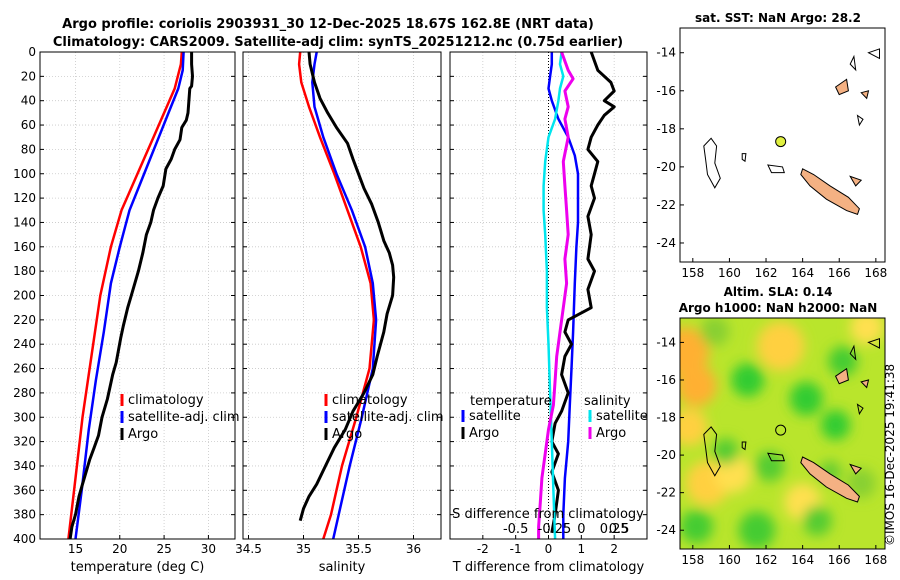 This screenshot has height=580, width=900. I want to click on top-tick-label: 0, so click(581, 529).